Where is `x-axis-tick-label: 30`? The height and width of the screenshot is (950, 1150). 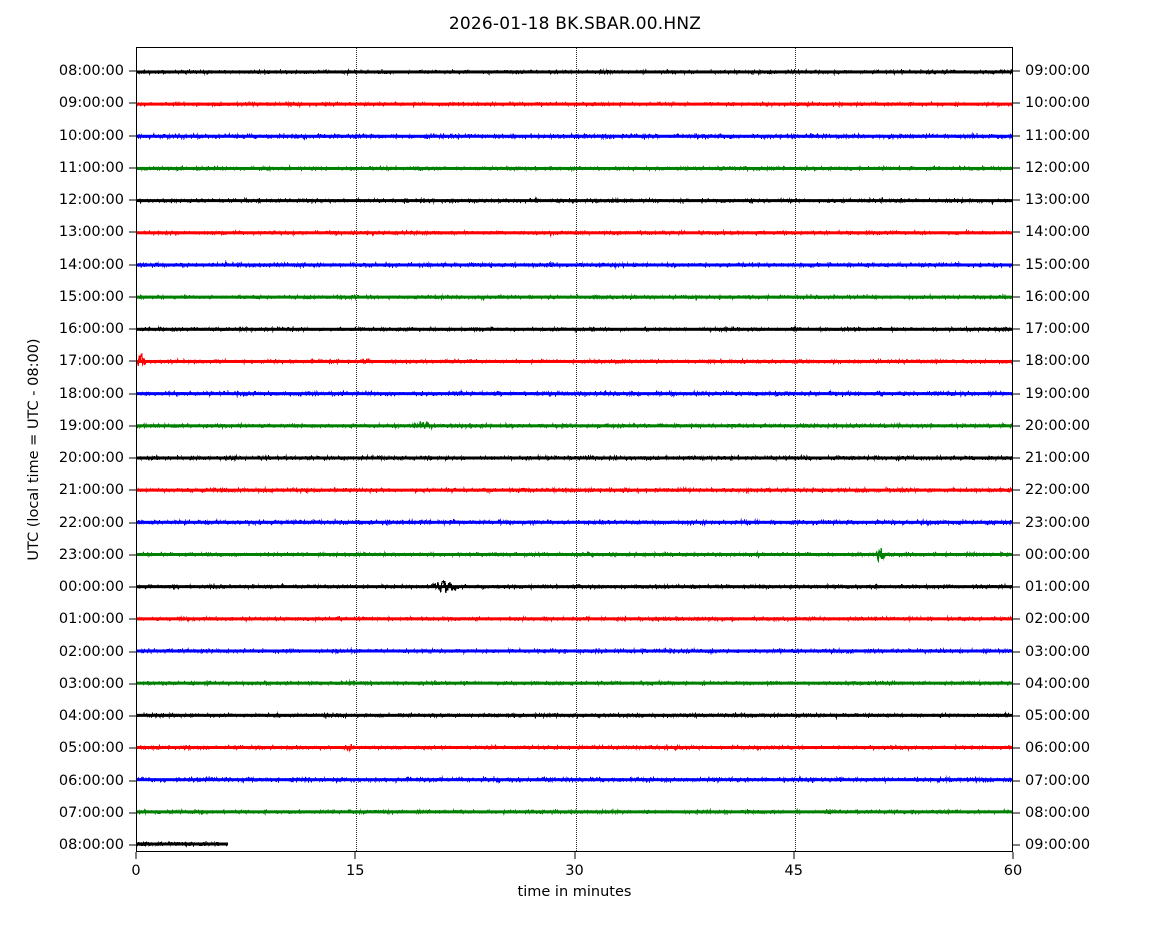 x-axis-tick-label: 30 is located at coordinates (574, 871).